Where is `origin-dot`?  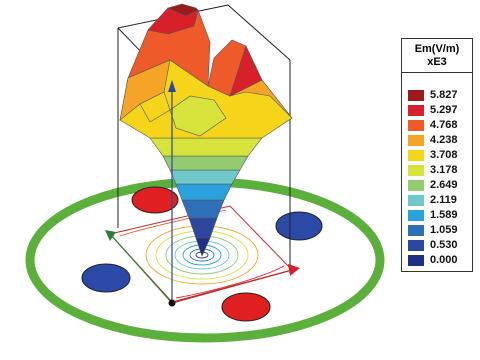
origin-dot is located at coordinates (172, 303).